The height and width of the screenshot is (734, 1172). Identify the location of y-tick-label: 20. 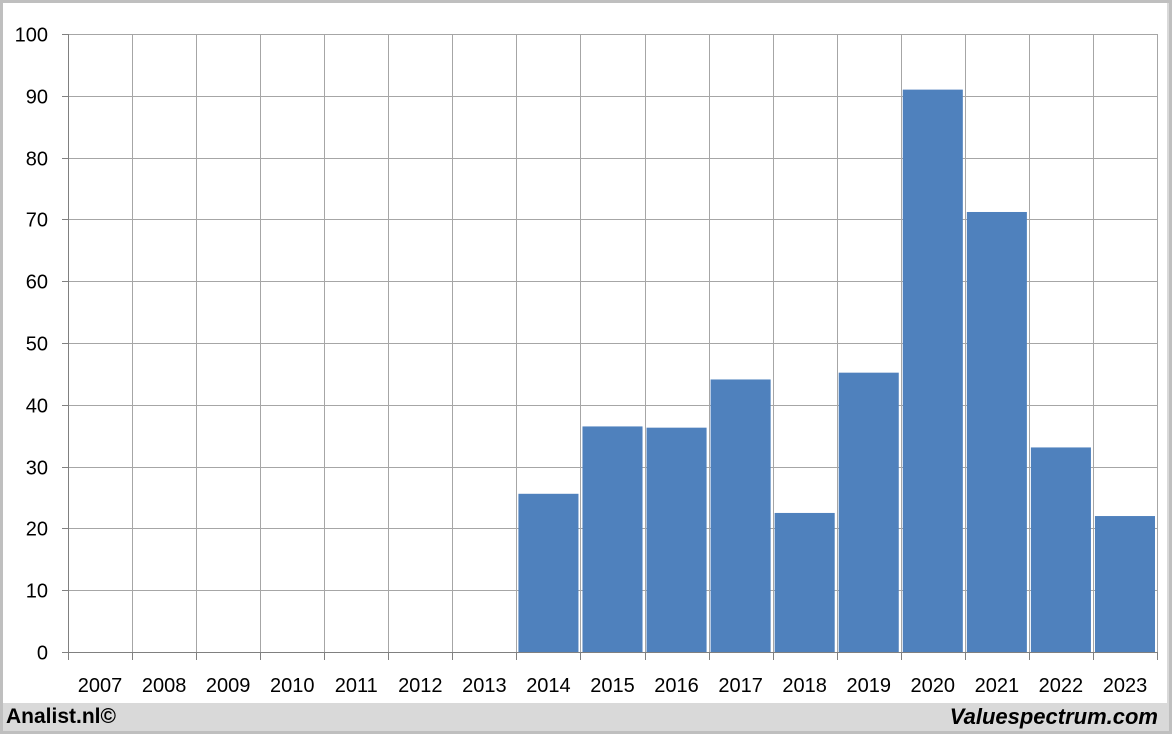
(37, 530).